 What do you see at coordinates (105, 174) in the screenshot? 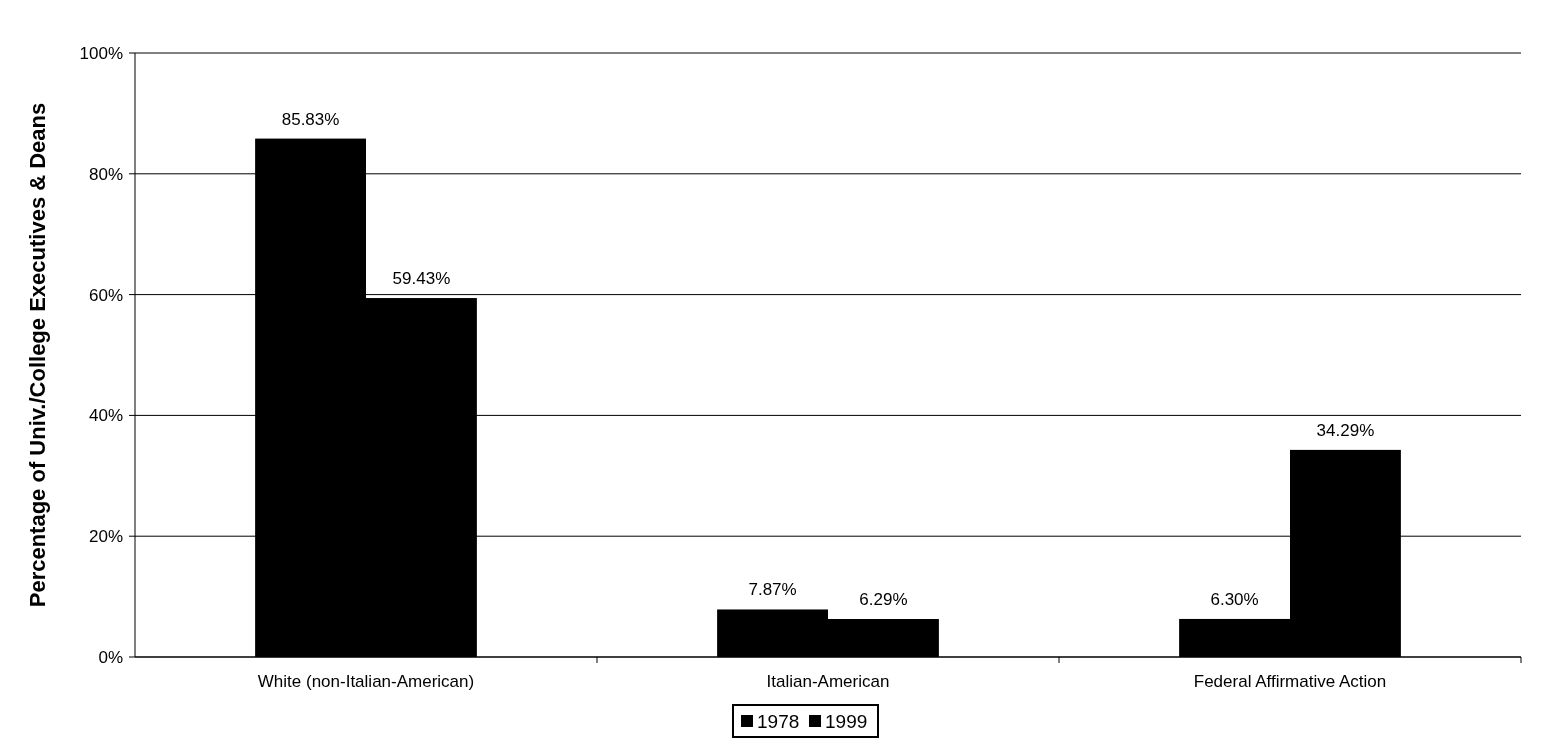
I see `y-tick-label: 80%` at bounding box center [105, 174].